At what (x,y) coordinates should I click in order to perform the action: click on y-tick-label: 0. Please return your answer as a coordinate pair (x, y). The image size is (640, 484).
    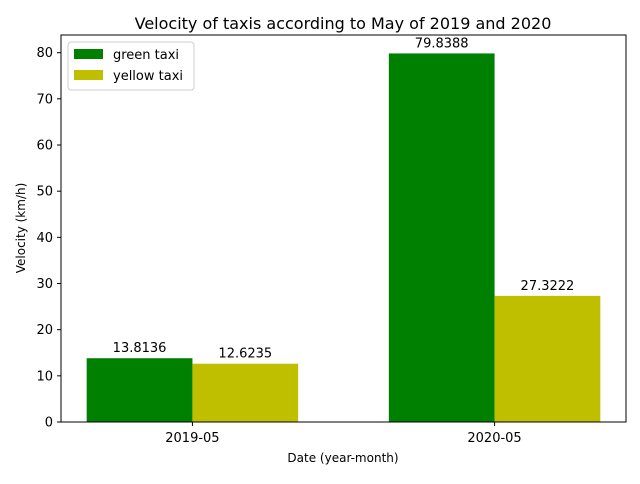
    Looking at the image, I should click on (49, 423).